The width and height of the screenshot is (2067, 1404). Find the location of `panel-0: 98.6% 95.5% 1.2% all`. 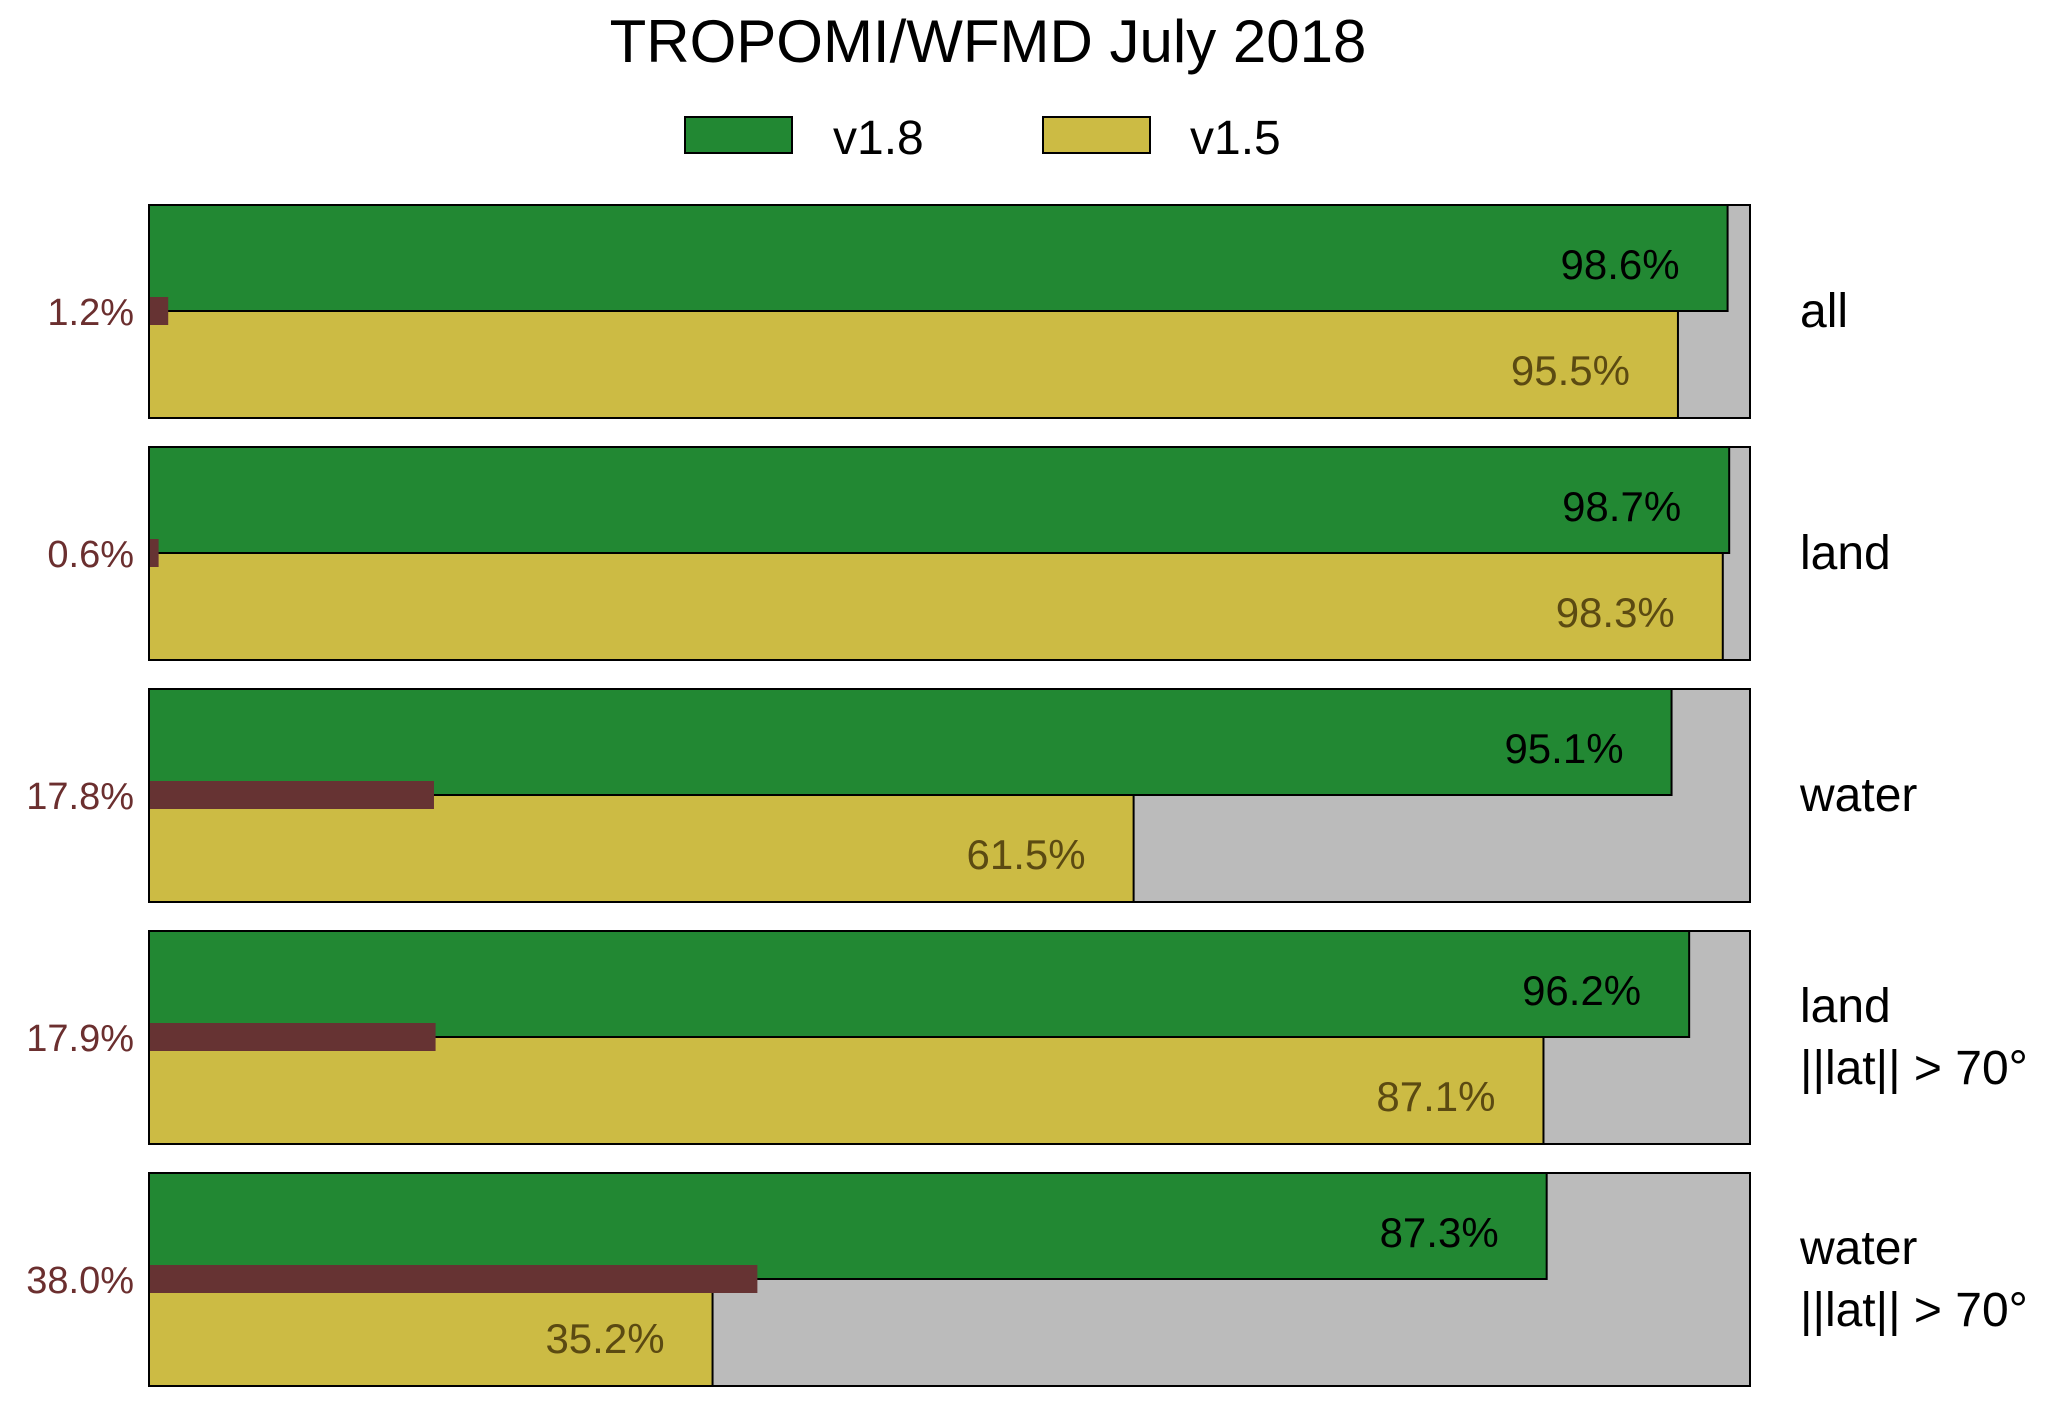

panel-0: 98.6% 95.5% 1.2% all is located at coordinates (947, 311).